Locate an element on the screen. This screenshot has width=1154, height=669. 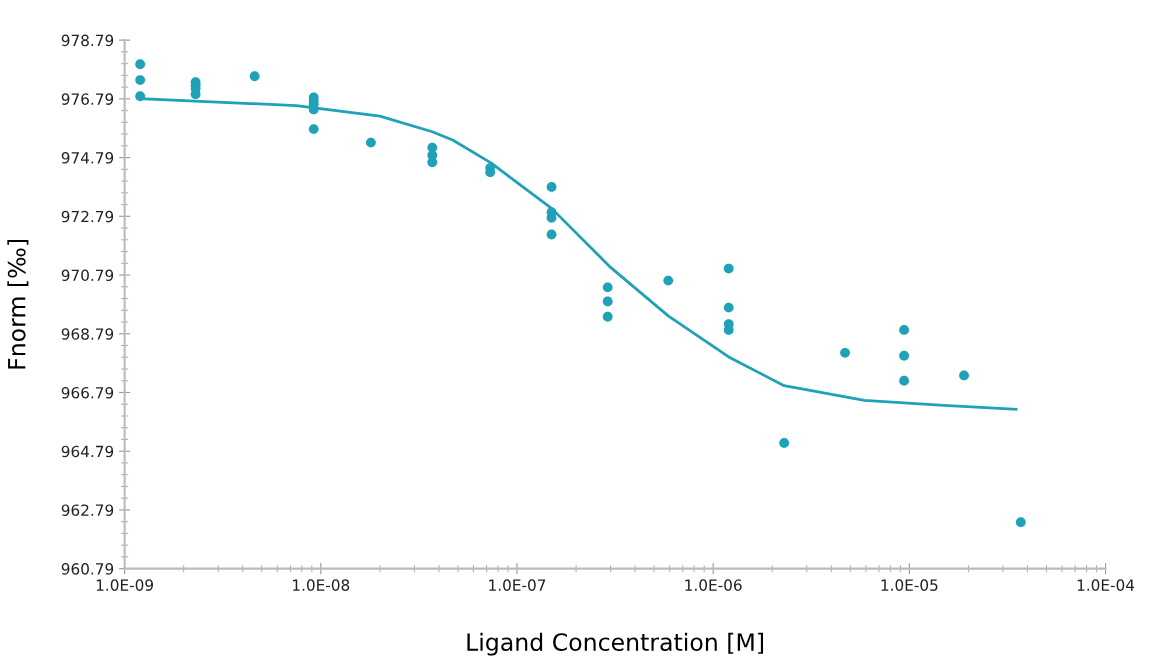
y-tick-label: 962.79 is located at coordinates (87, 510).